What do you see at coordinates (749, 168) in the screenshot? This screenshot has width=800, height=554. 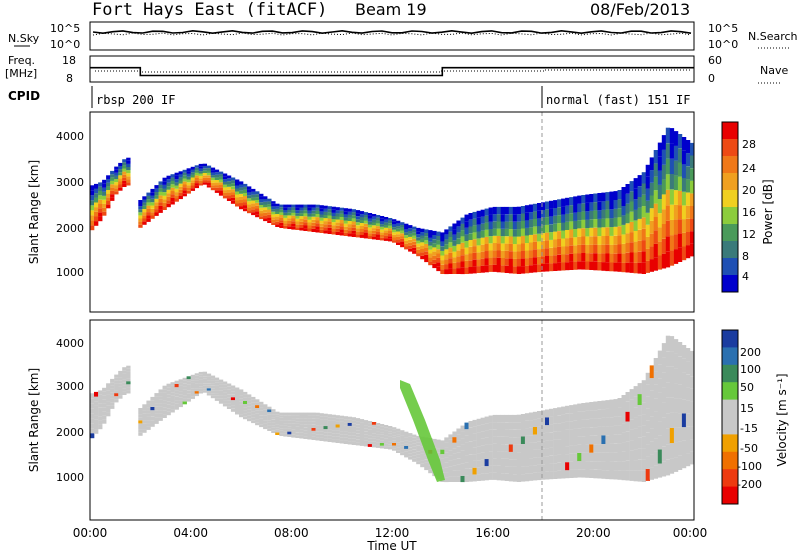 I see `power-cbar-tick-24: 24` at bounding box center [749, 168].